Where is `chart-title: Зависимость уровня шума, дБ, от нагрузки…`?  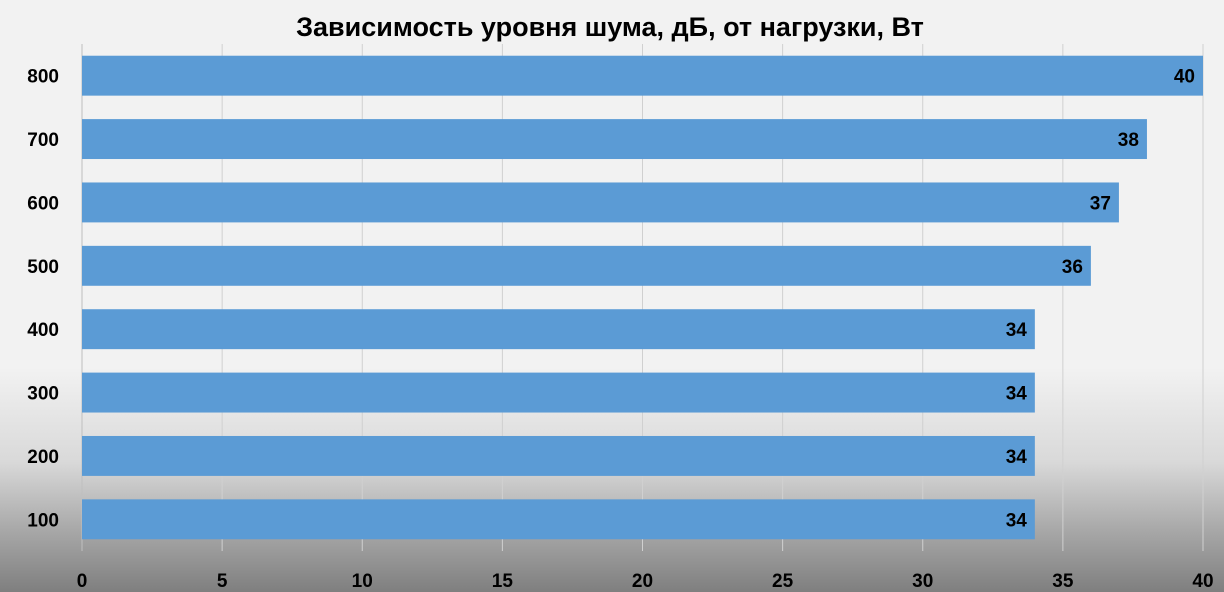
chart-title: Зависимость уровня шума, дБ, от нагрузки… is located at coordinates (610, 27).